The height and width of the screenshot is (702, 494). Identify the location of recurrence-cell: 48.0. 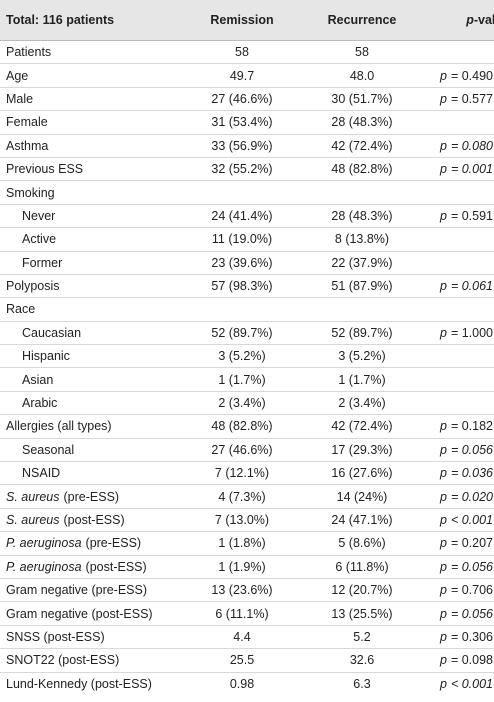
(362, 75).